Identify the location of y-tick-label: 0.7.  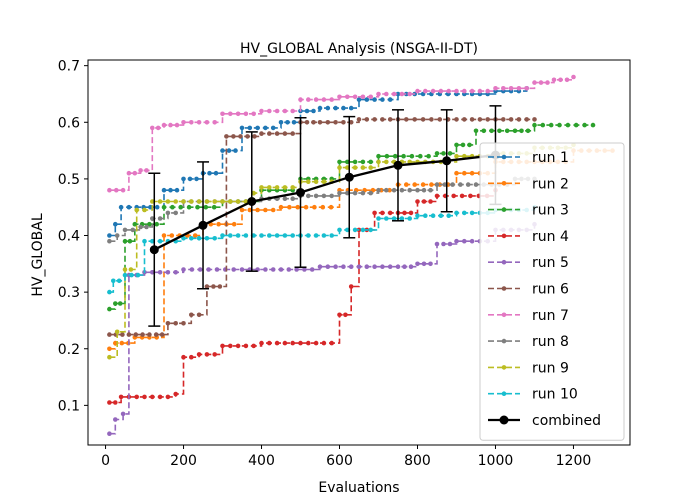
(69, 67).